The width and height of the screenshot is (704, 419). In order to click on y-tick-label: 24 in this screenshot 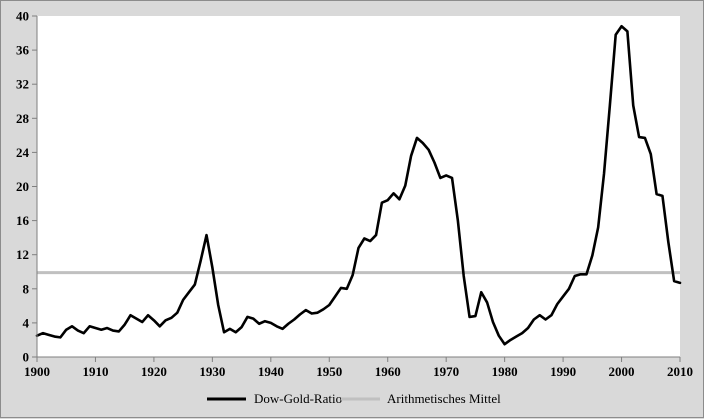, I will do `click(23, 152)`.